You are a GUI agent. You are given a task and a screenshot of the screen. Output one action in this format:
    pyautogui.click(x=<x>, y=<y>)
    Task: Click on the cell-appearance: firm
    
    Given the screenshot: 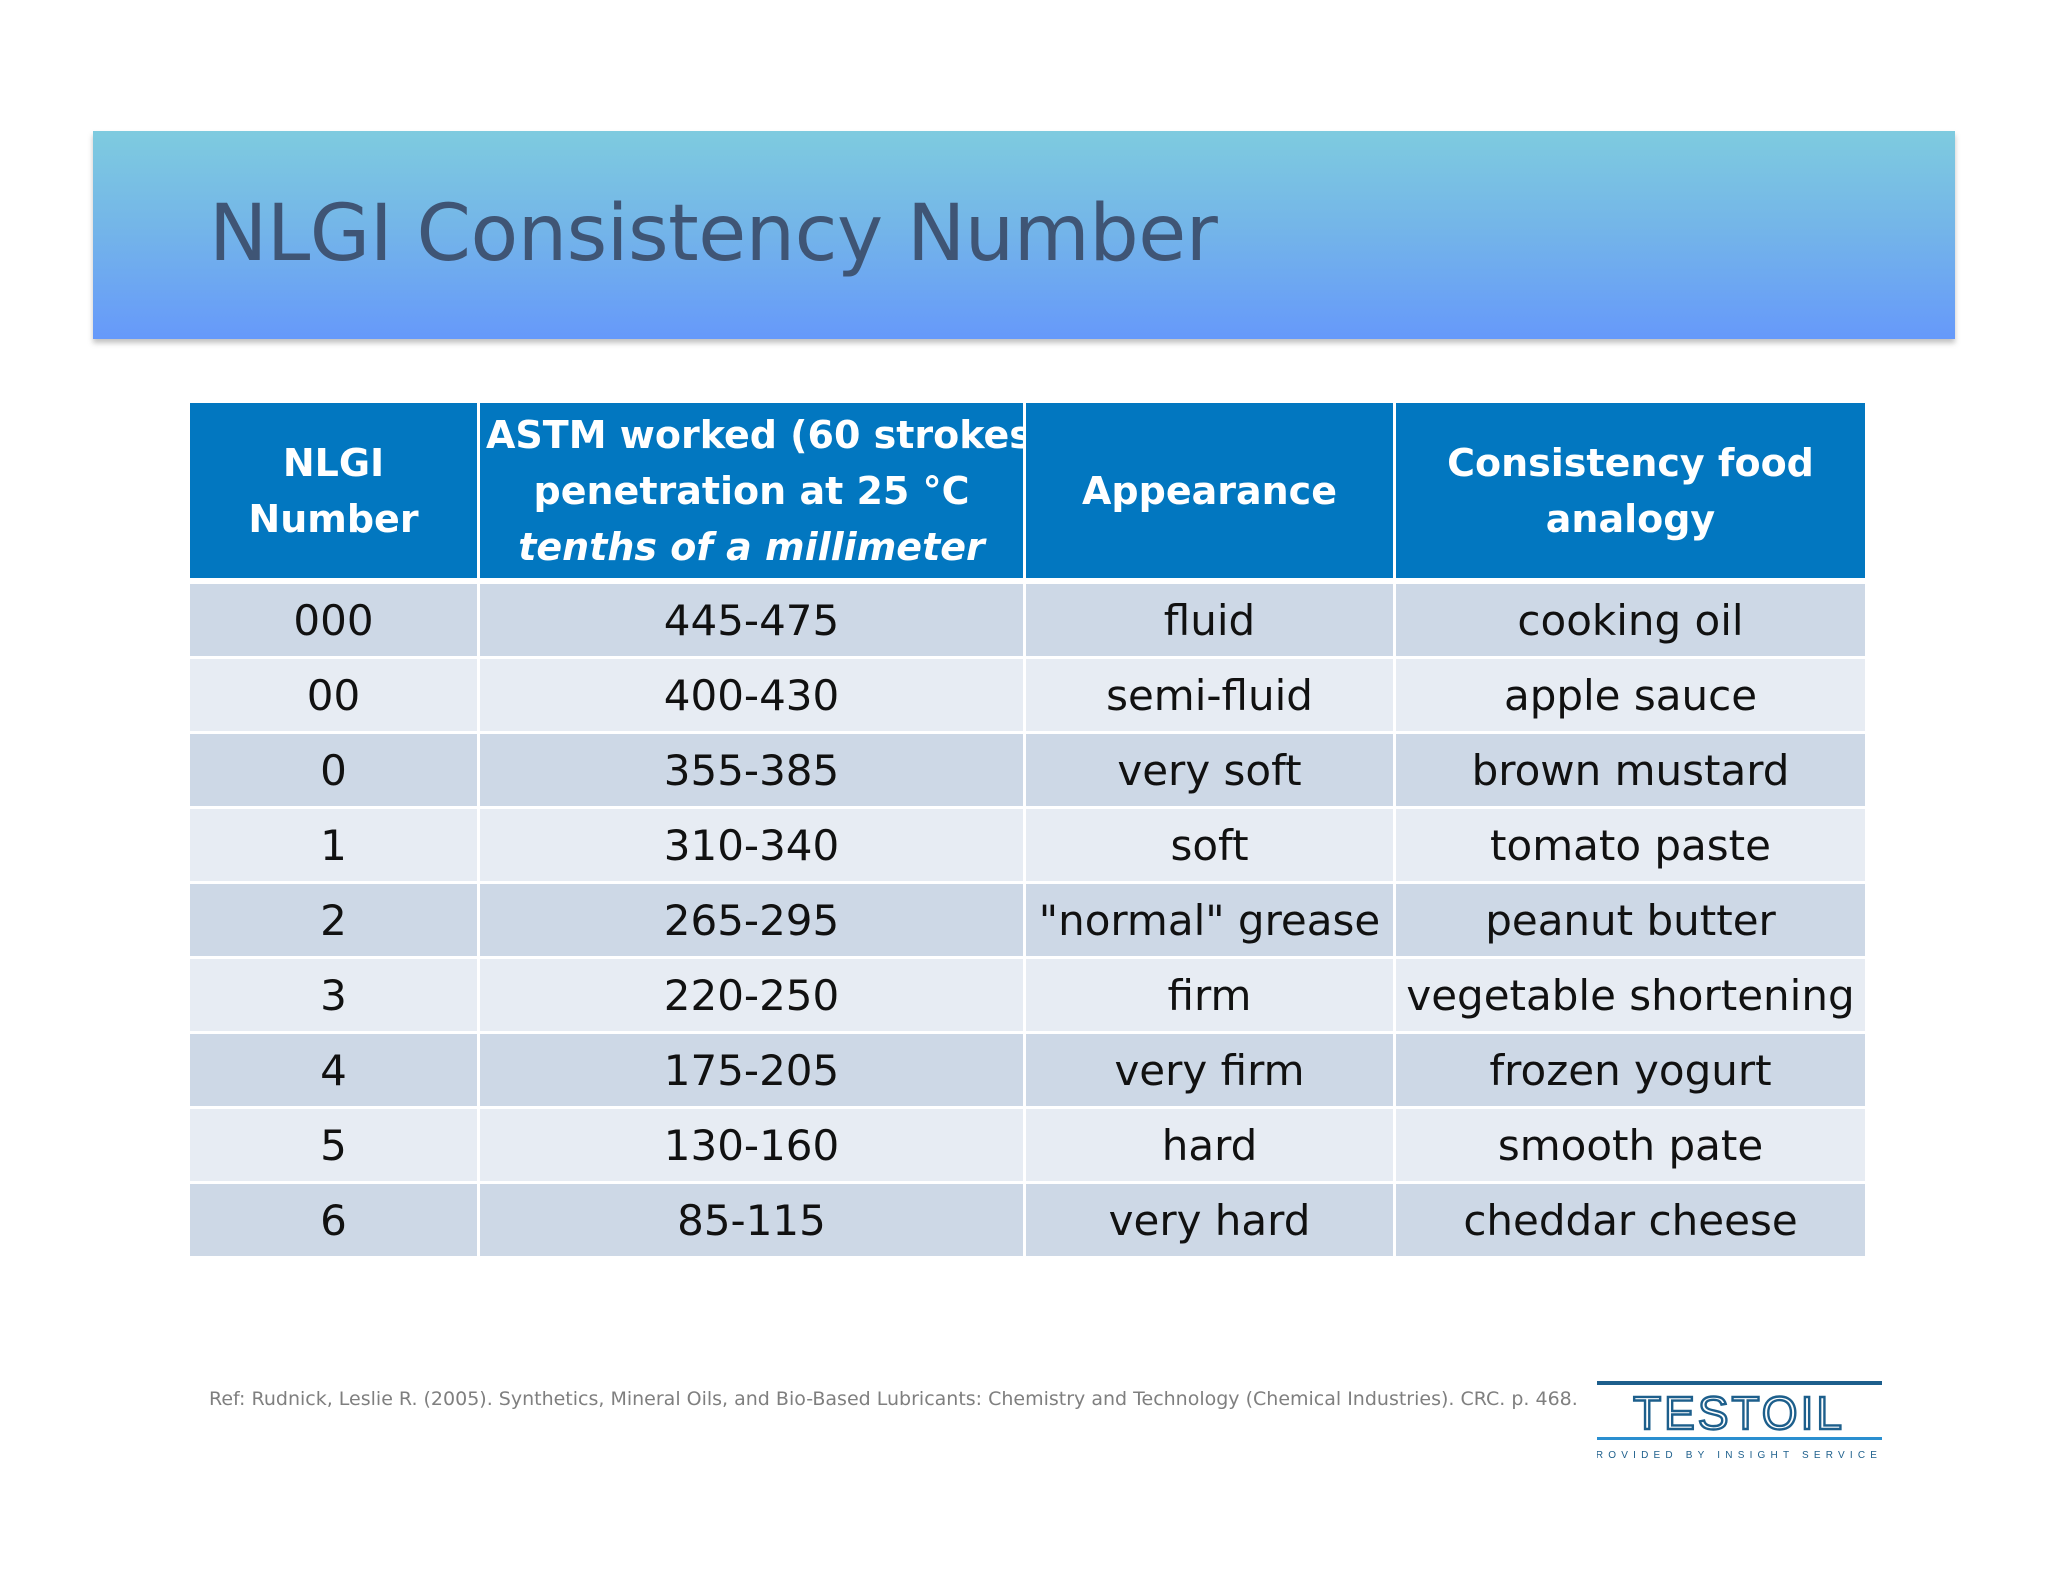 What is the action you would take?
    pyautogui.click(x=1211, y=996)
    